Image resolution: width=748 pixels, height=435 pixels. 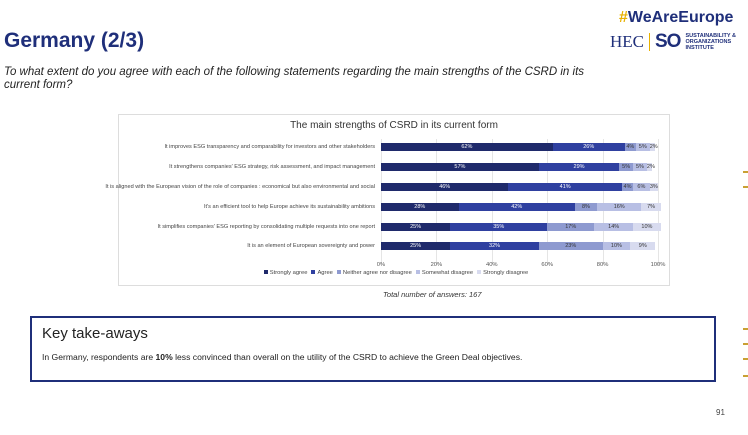 What do you see at coordinates (491, 265) in the screenshot?
I see `x-tick-label: 40%` at bounding box center [491, 265].